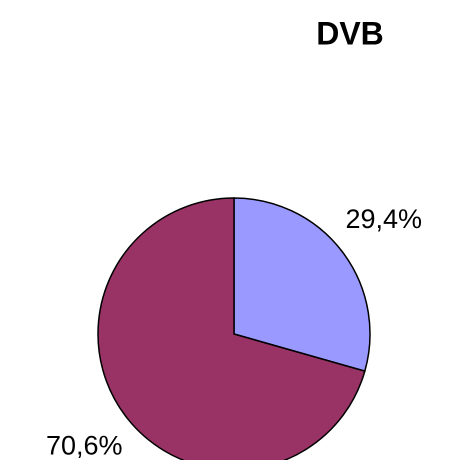 The image size is (454, 460). Describe the element at coordinates (302, 285) in the screenshot. I see `pie-slice` at that location.